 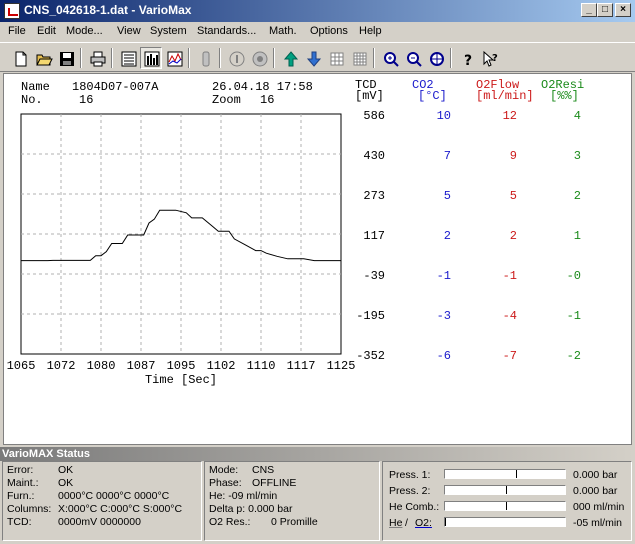 What do you see at coordinates (21, 496) in the screenshot?
I see `furn-label: Furn.:` at bounding box center [21, 496].